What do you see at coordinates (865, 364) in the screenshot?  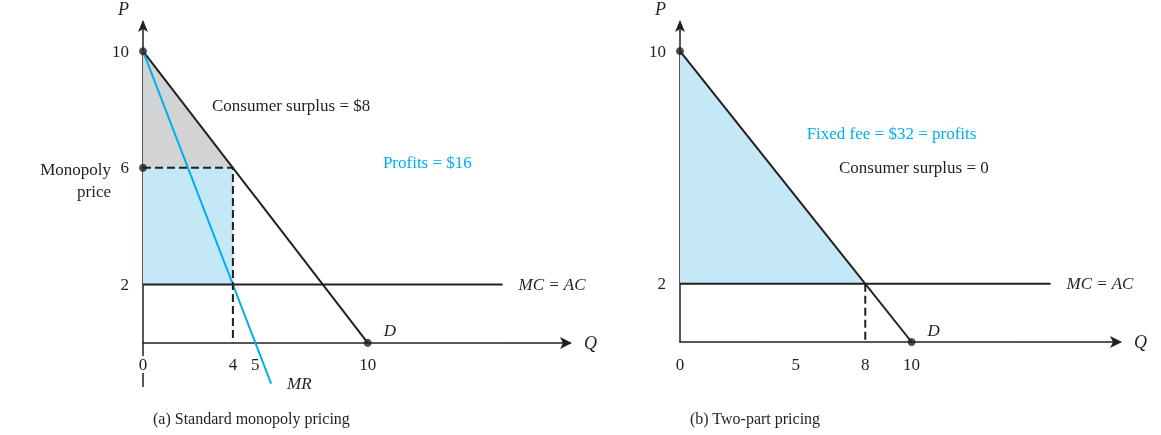 I see `x-tick-label: 8` at bounding box center [865, 364].